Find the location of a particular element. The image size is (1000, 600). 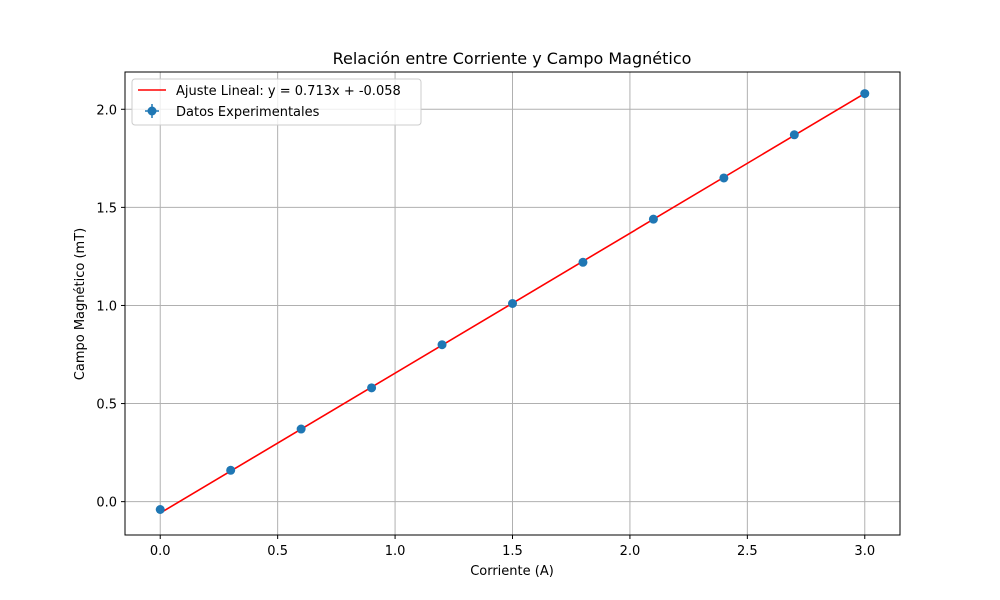

x-axis-ticks: 0.0 0.5 1.0 1.5 2.0 2.5 3.0 is located at coordinates (512, 547).